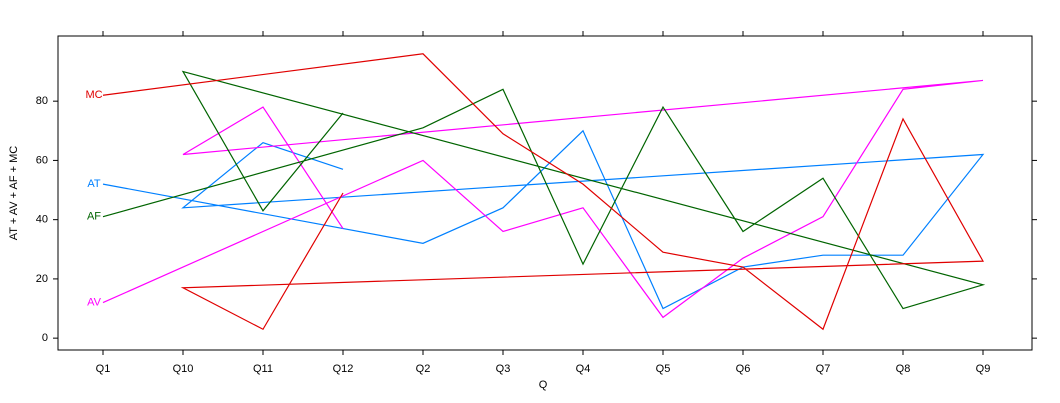 This screenshot has height=403, width=1060. What do you see at coordinates (583, 369) in the screenshot?
I see `x-tick-label: Q4` at bounding box center [583, 369].